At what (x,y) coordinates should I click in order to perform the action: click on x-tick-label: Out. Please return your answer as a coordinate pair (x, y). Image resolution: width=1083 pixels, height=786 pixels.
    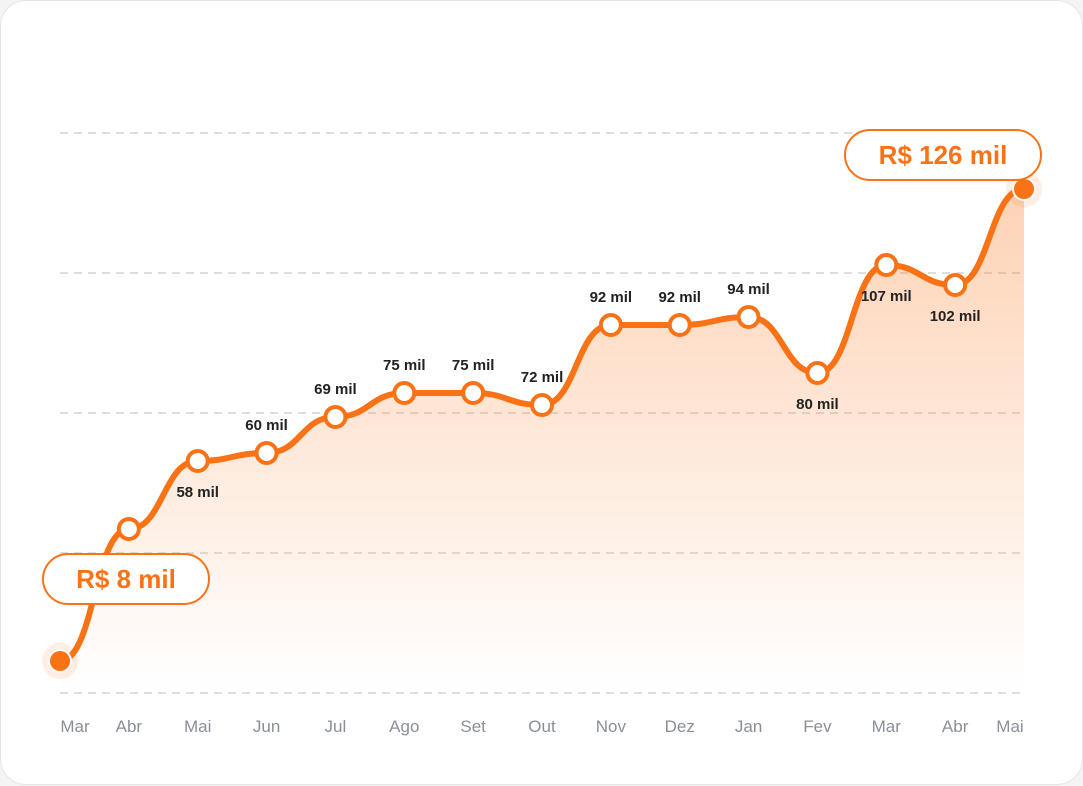
    Looking at the image, I should click on (542, 726).